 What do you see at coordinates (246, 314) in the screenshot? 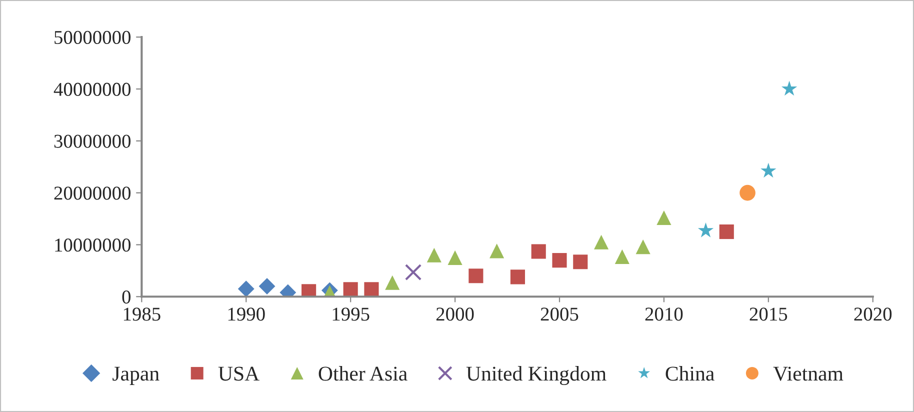
I see `x-tick-label: 1990` at bounding box center [246, 314].